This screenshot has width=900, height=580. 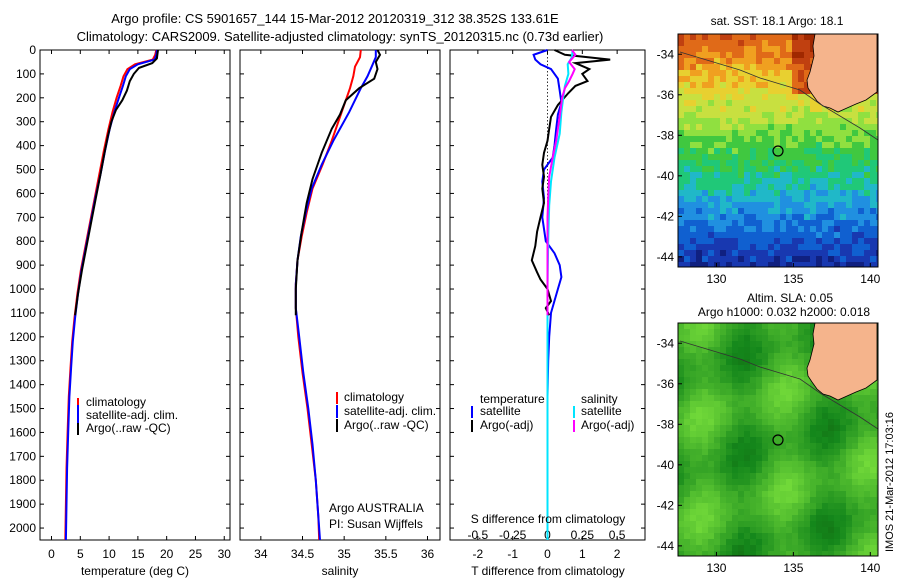 I want to click on depth-tick-label: 1400, so click(x=22, y=385).